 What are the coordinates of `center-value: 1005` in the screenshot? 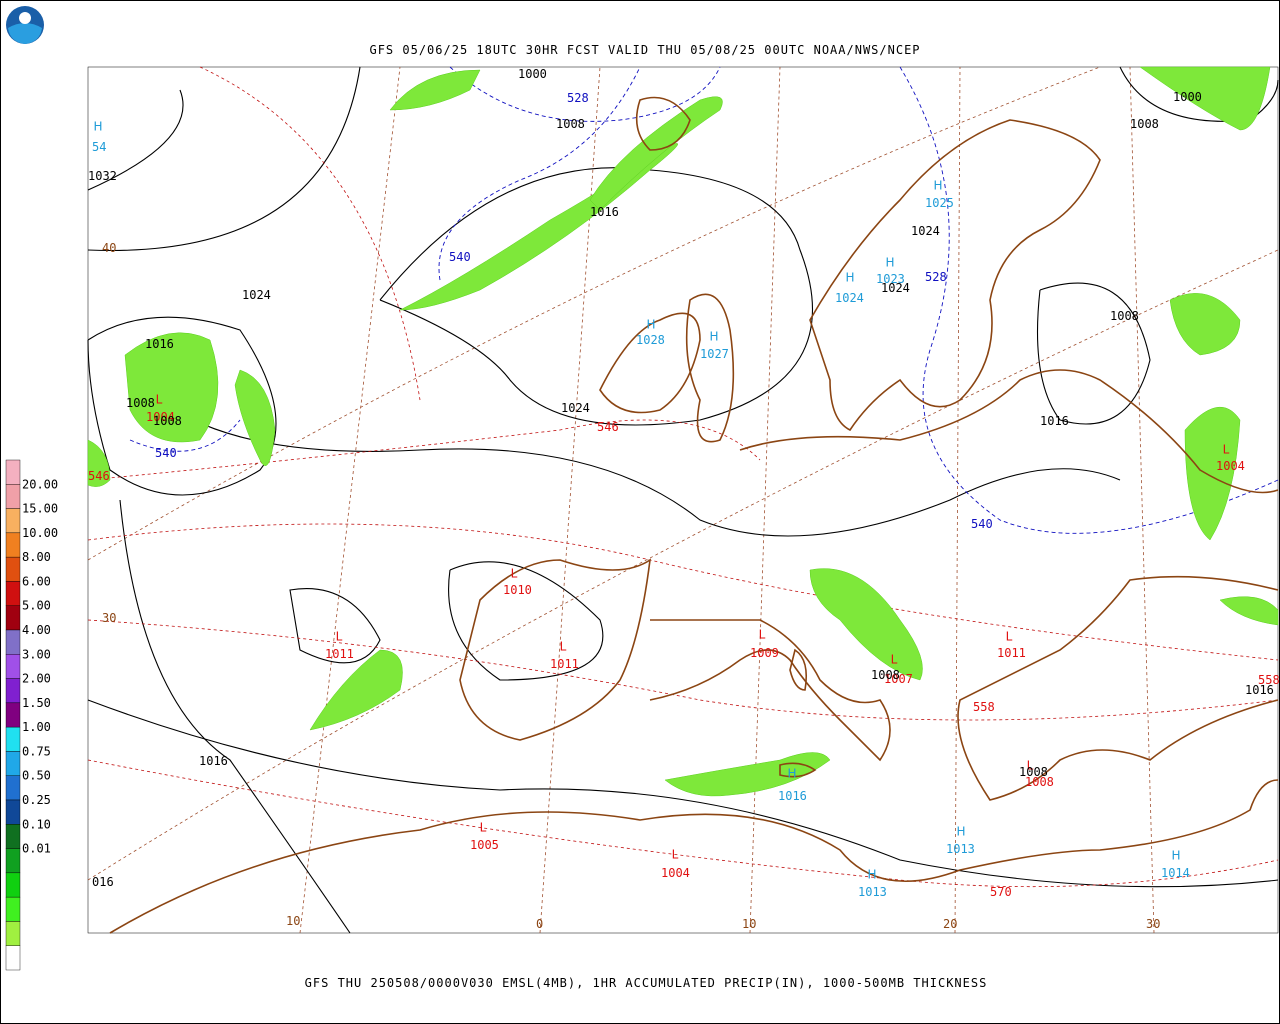 It's located at (484, 845).